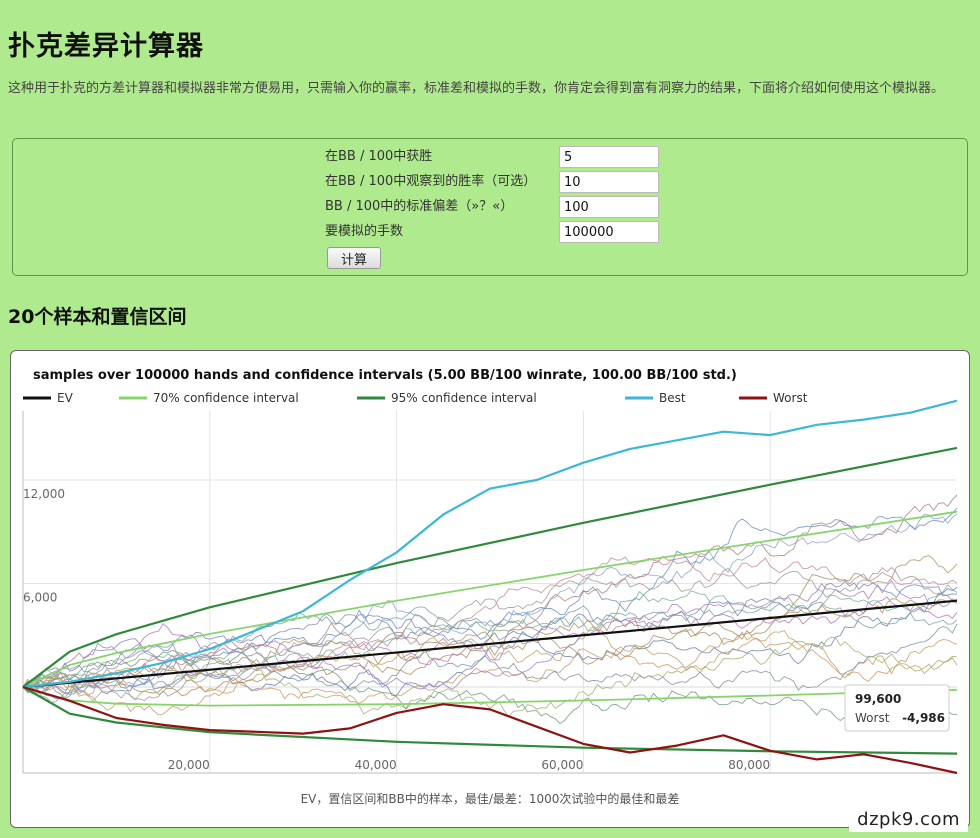 The width and height of the screenshot is (980, 838). Describe the element at coordinates (672, 398) in the screenshot. I see `legend-label: Best` at that location.